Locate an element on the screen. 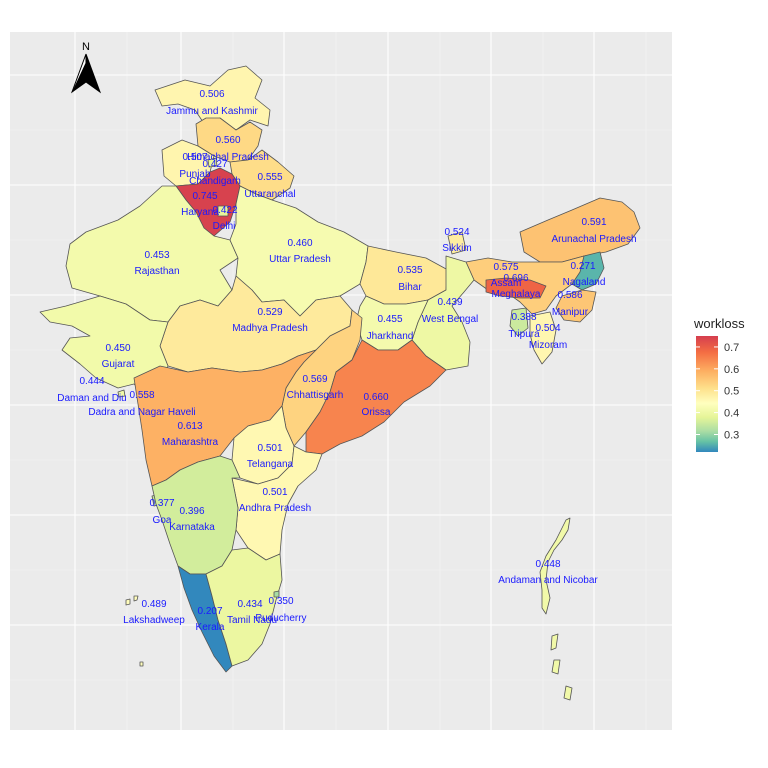  label-value: 0.271 is located at coordinates (582, 266).